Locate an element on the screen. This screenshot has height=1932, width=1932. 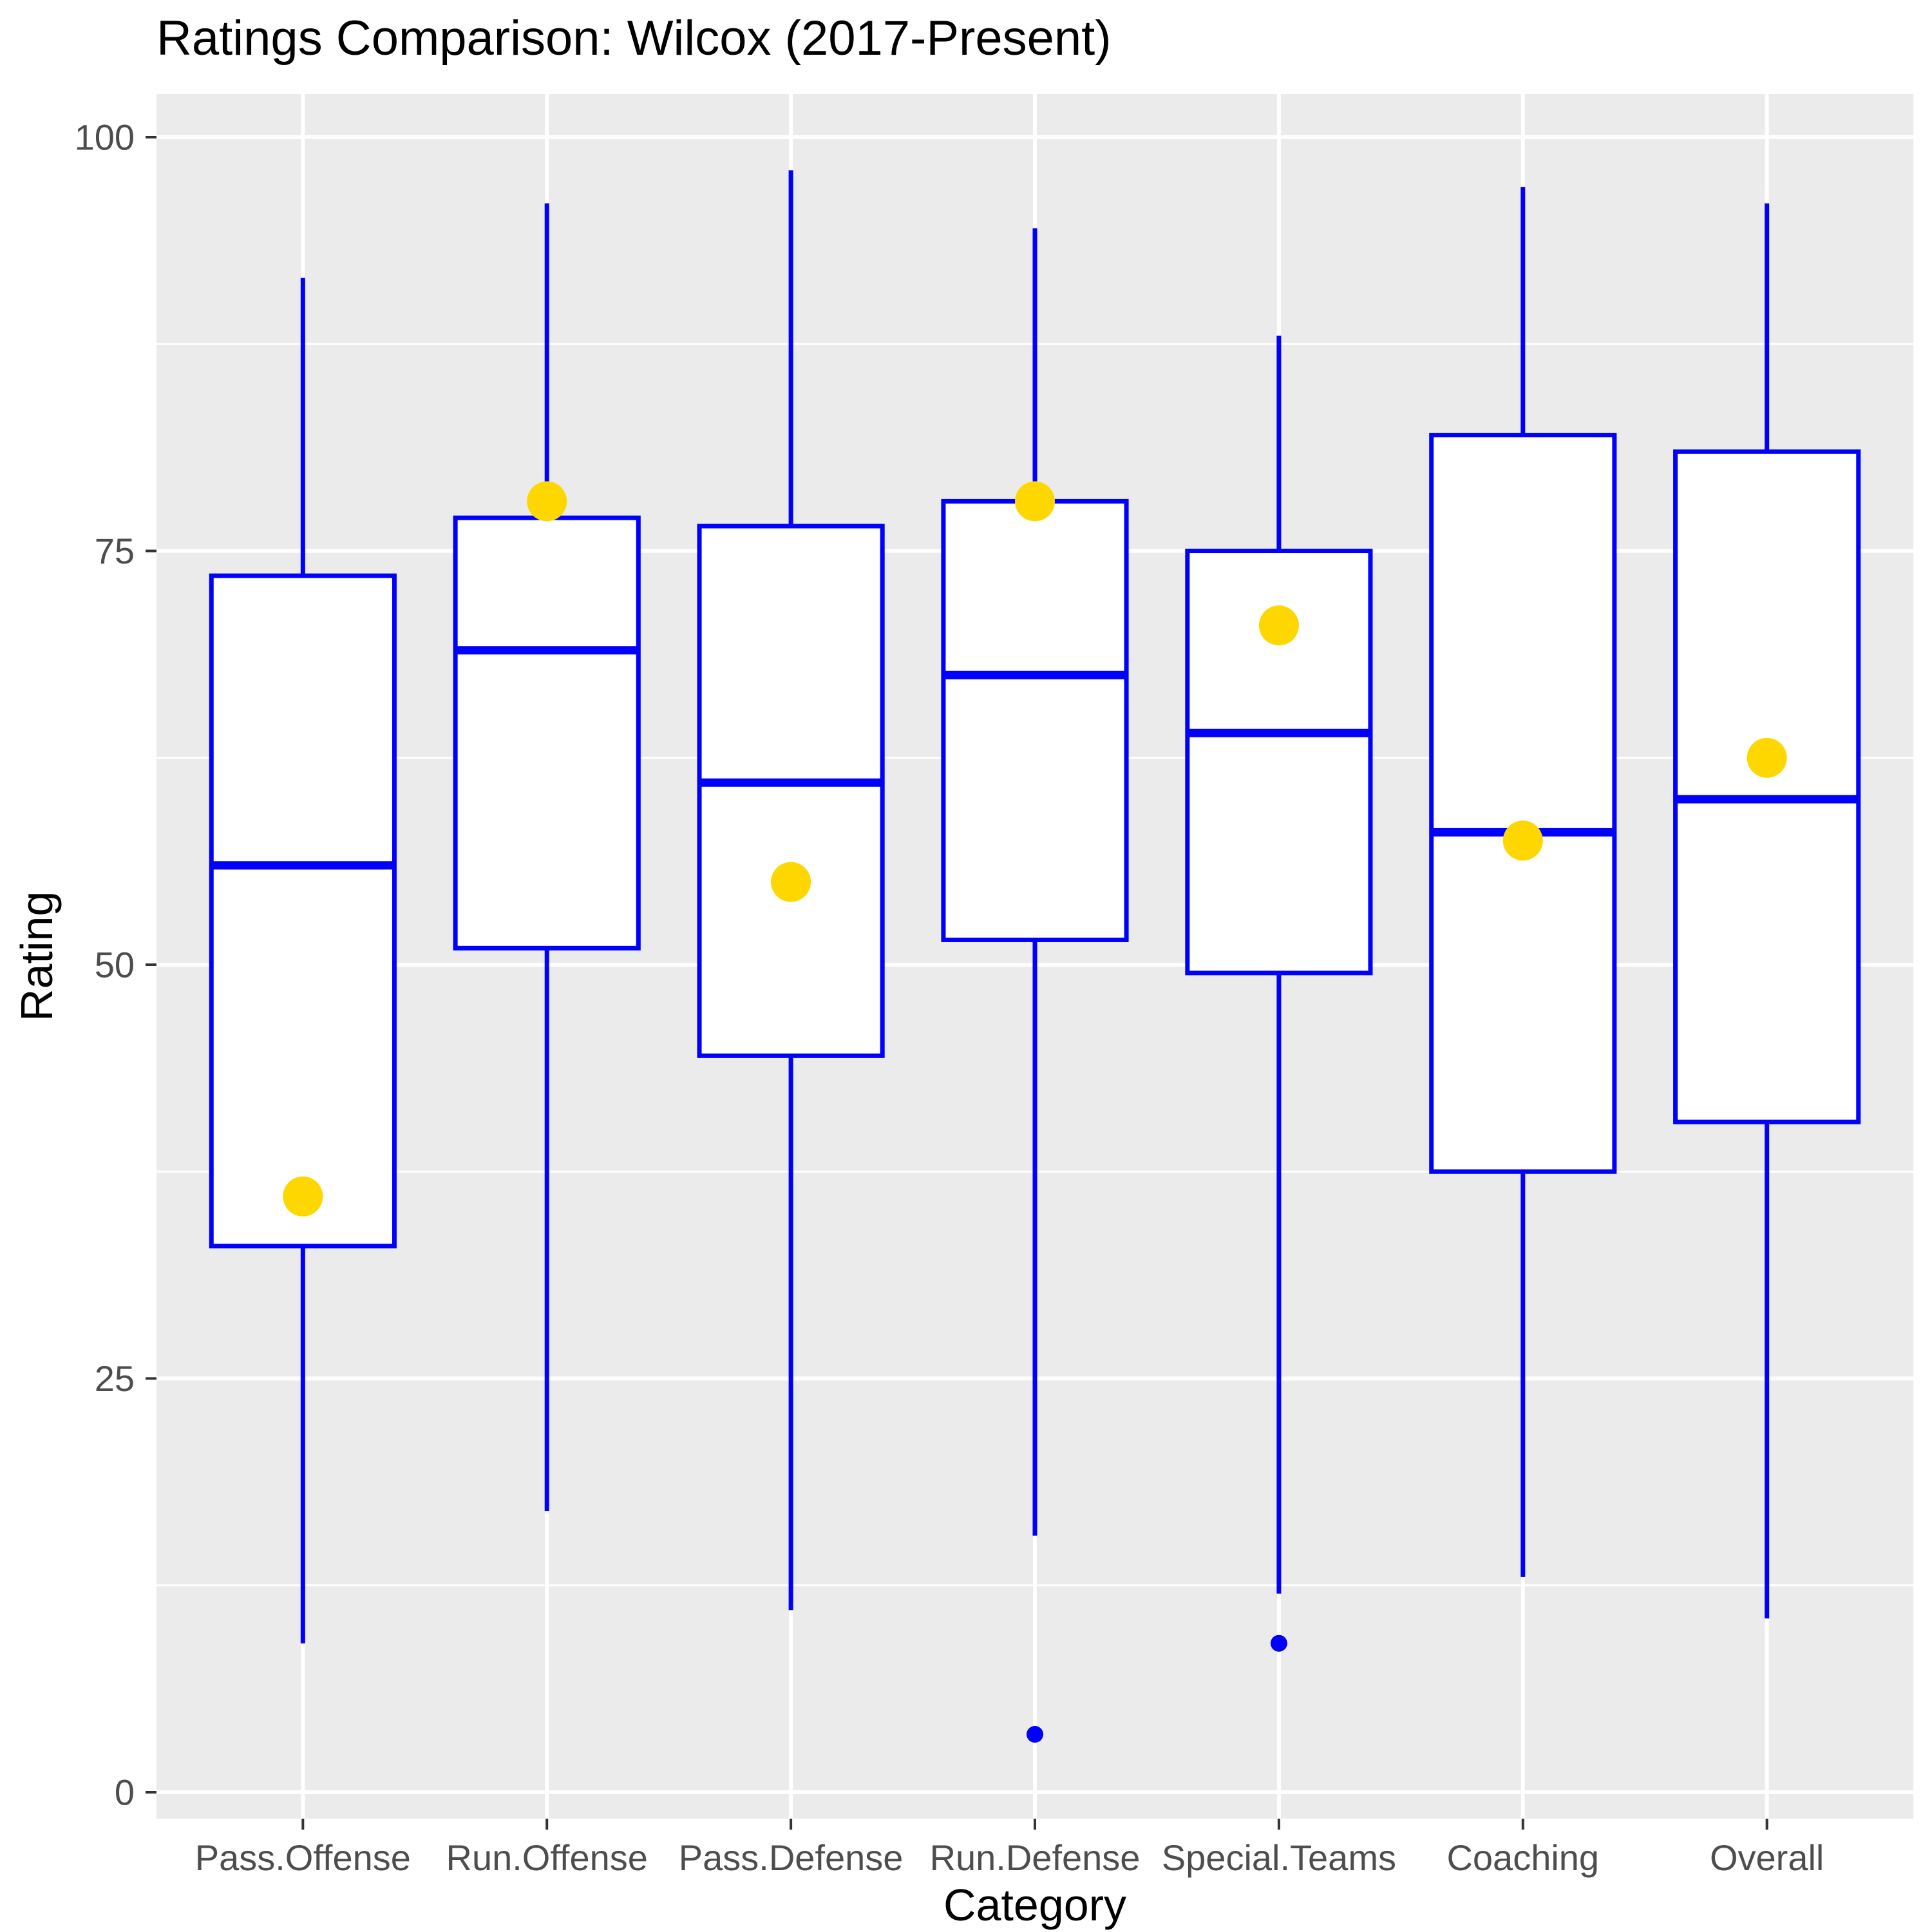
outlier-point-Special.Teams is located at coordinates (1278, 1643).